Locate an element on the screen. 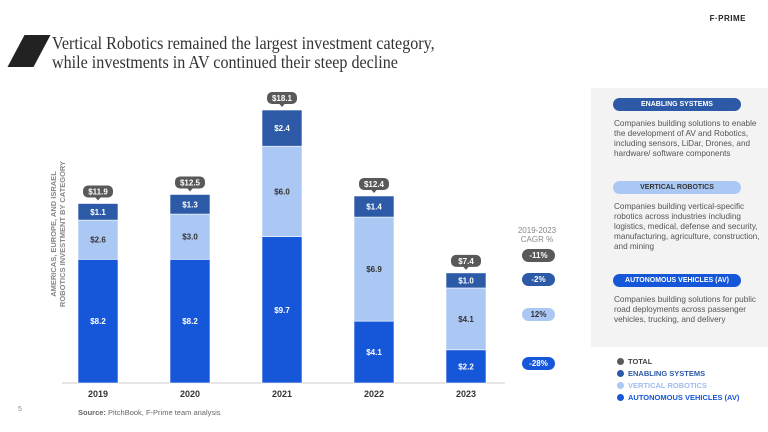 This screenshot has height=432, width=768. category-panel is located at coordinates (679, 217).